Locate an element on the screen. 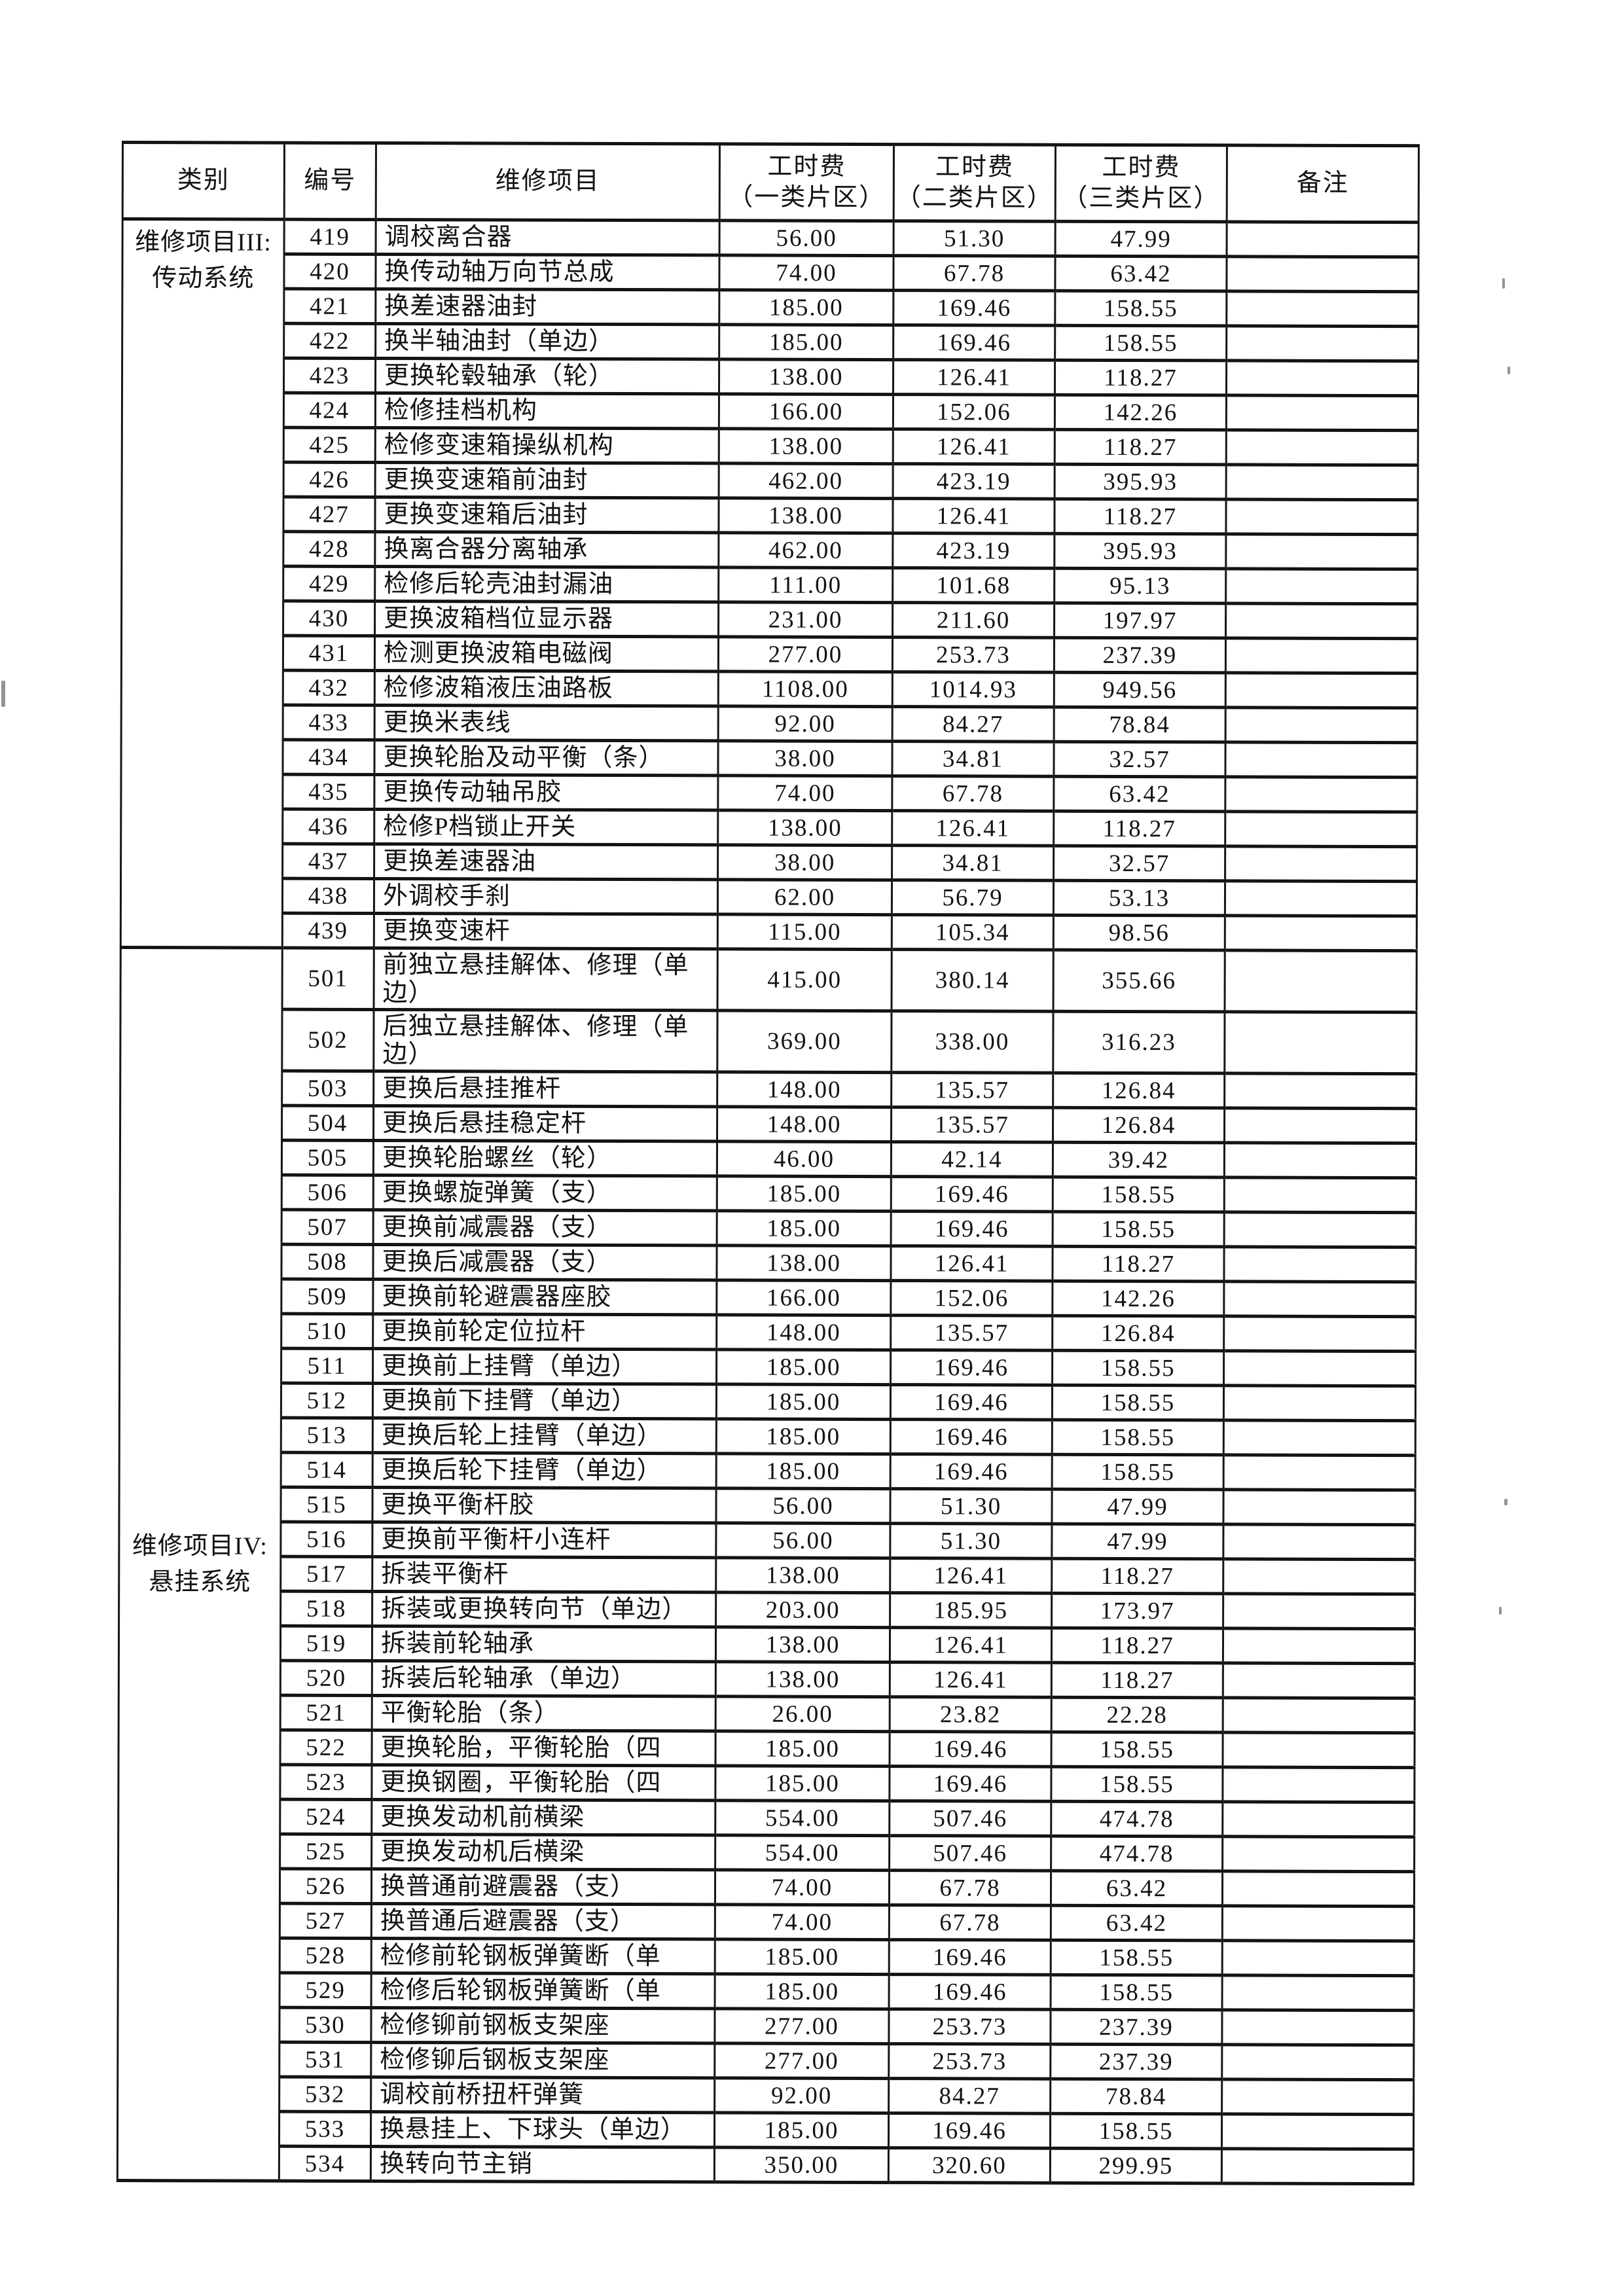  table-row: 436 检修P档锁止开关 138.00 126.41 118.27 is located at coordinates (769, 828).